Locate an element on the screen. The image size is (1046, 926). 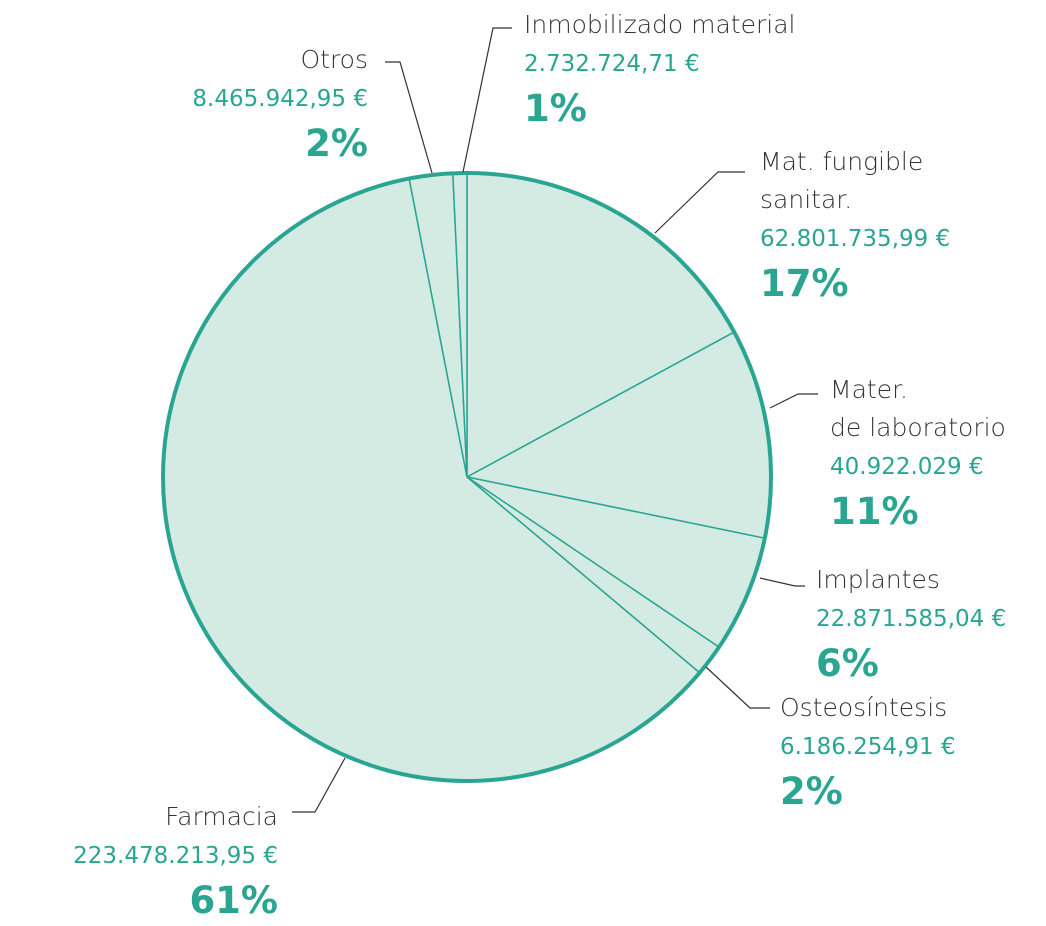
slice-label: Mat. fungible sanitar. 62.801.735,99 € 17% is located at coordinates (855, 226).